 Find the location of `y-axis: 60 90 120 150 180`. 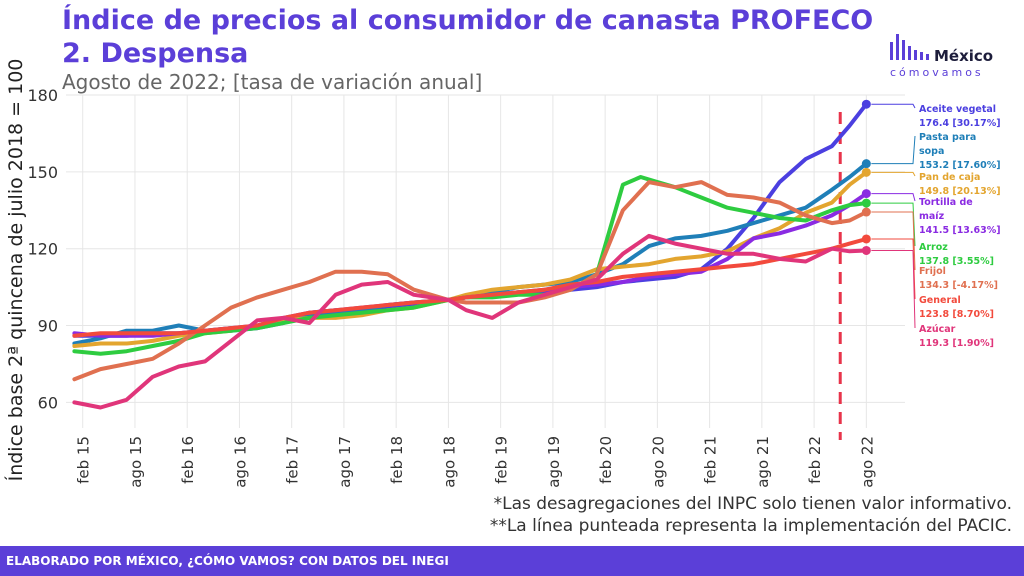

y-axis: 60 90 120 150 180 is located at coordinates (42, 249).